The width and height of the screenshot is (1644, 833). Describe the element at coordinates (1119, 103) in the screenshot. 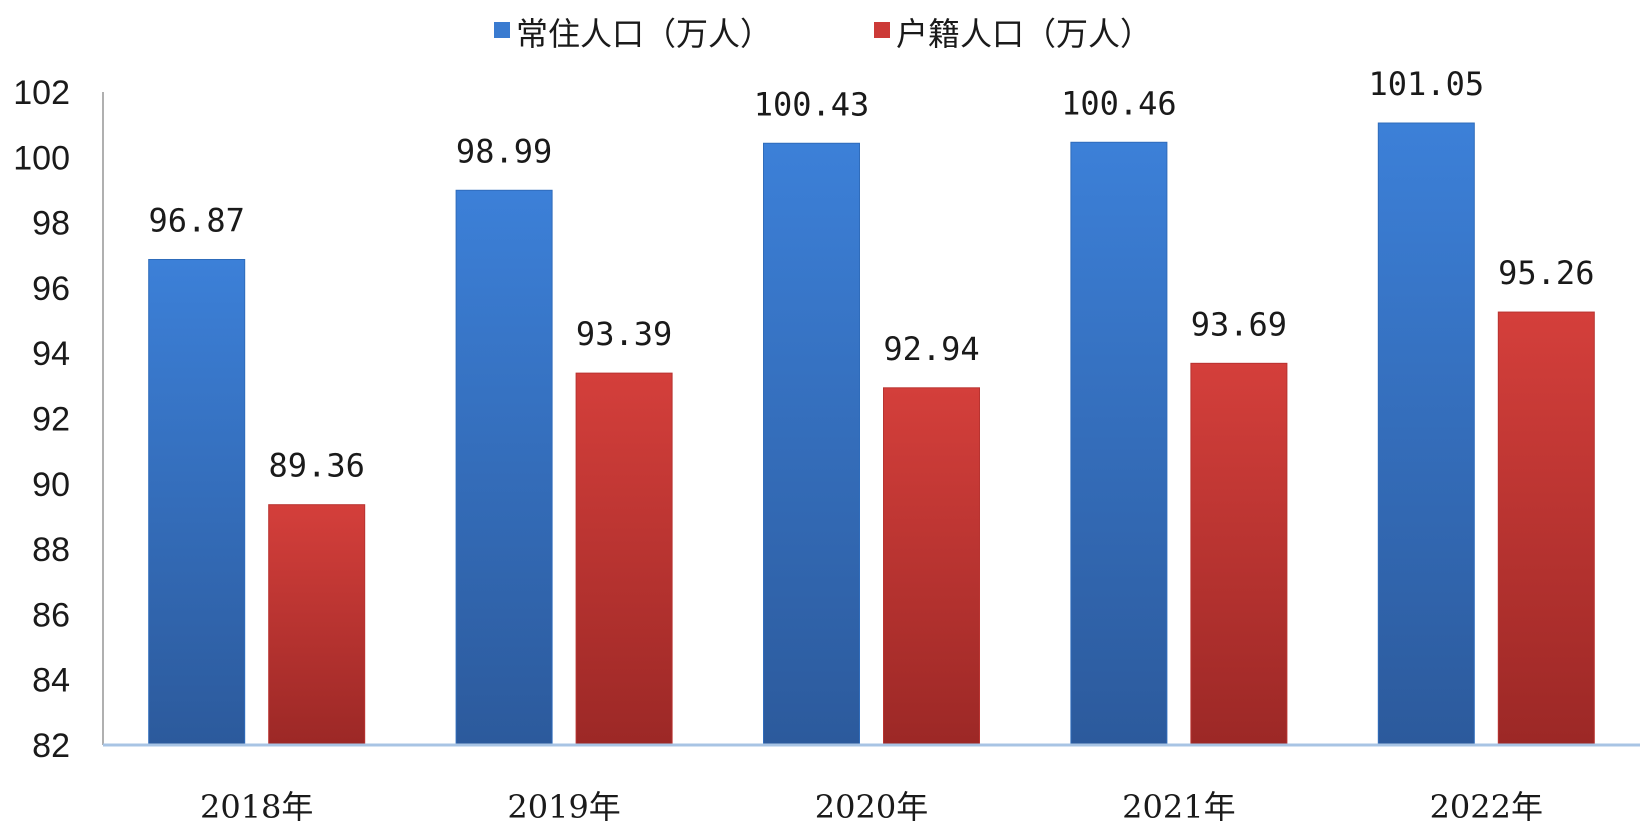

I see `data-label: 100.46` at that location.